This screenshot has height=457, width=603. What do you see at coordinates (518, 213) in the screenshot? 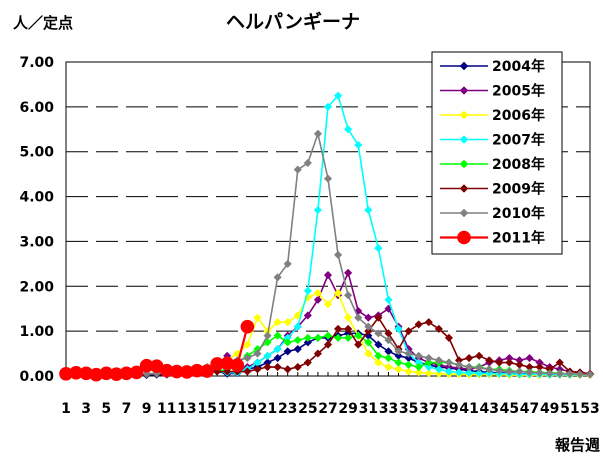
I see `legend-label: 2010年` at bounding box center [518, 213].